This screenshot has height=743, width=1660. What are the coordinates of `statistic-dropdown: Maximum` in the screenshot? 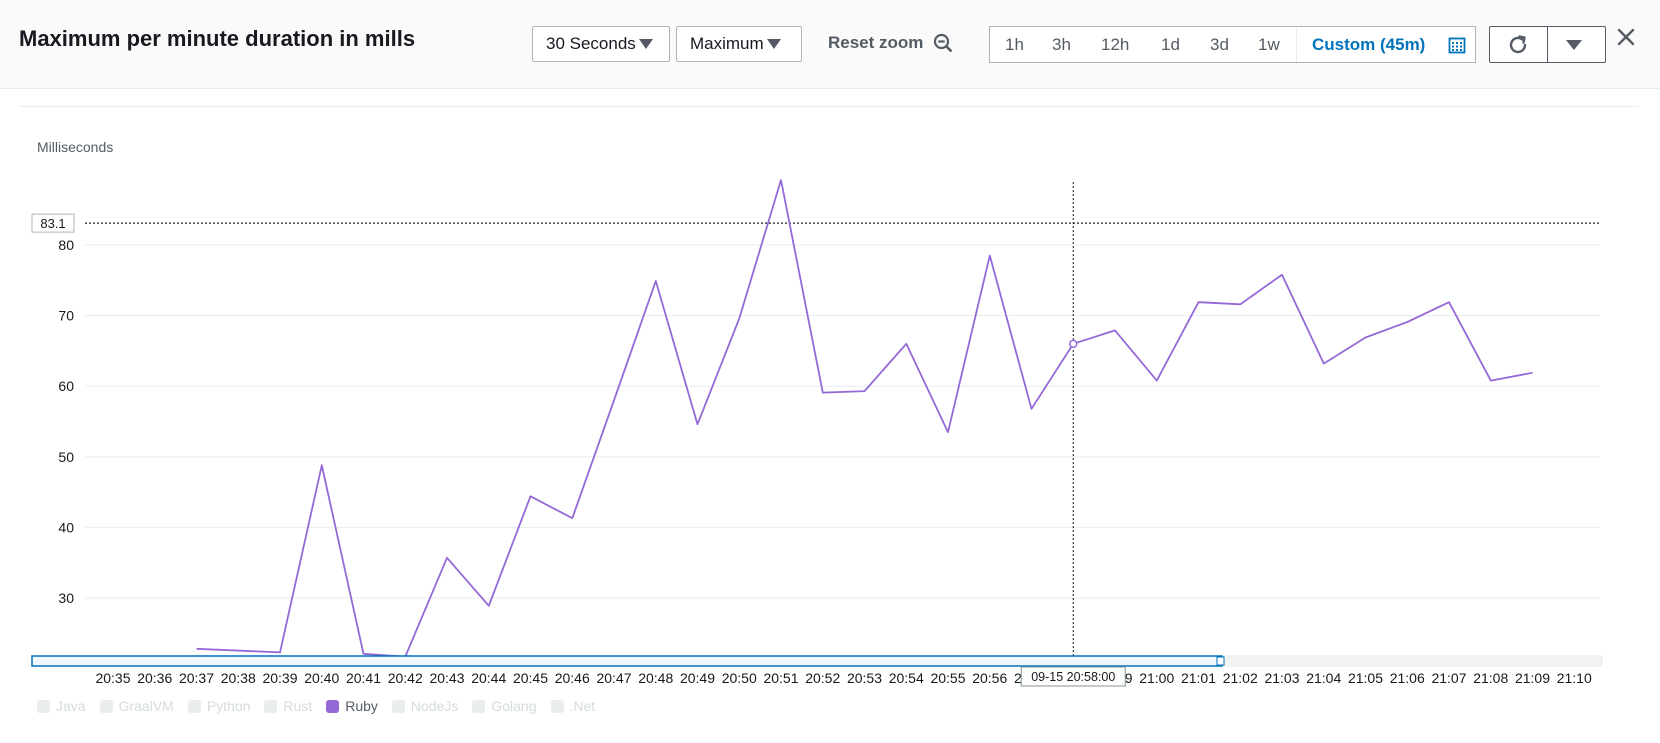 It's located at (739, 44).